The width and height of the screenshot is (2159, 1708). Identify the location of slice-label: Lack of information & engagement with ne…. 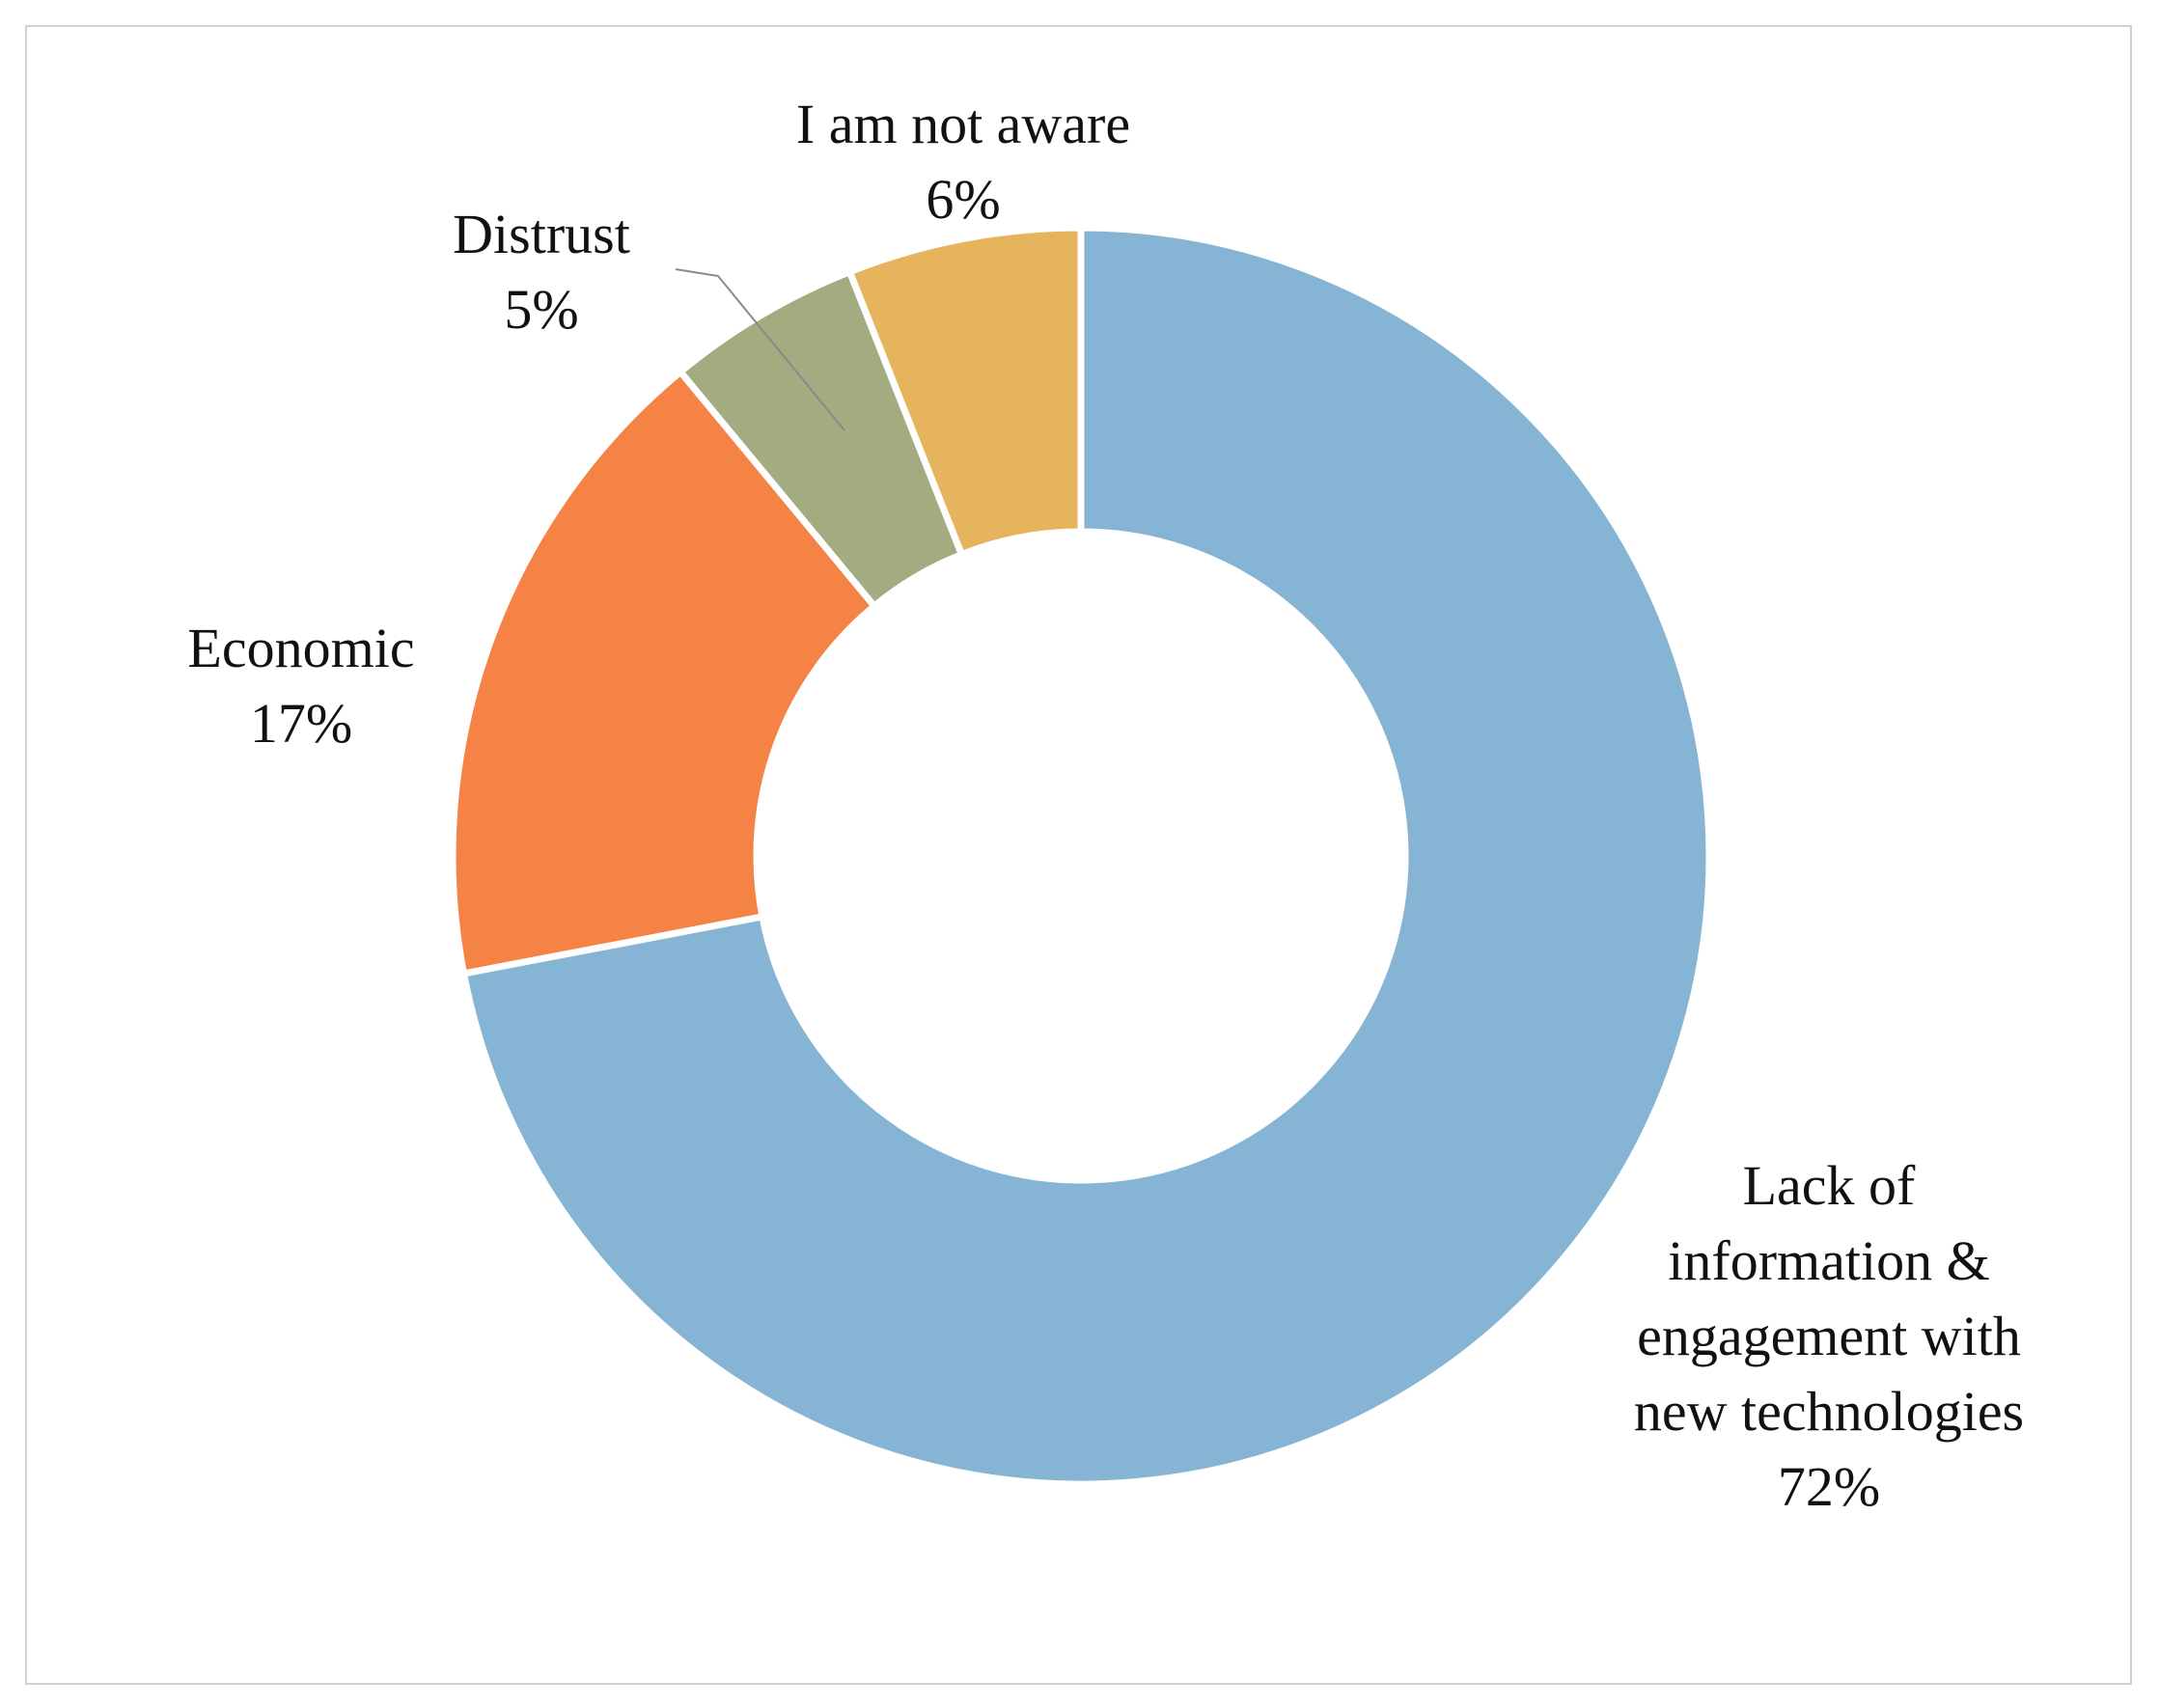
(1829, 1336).